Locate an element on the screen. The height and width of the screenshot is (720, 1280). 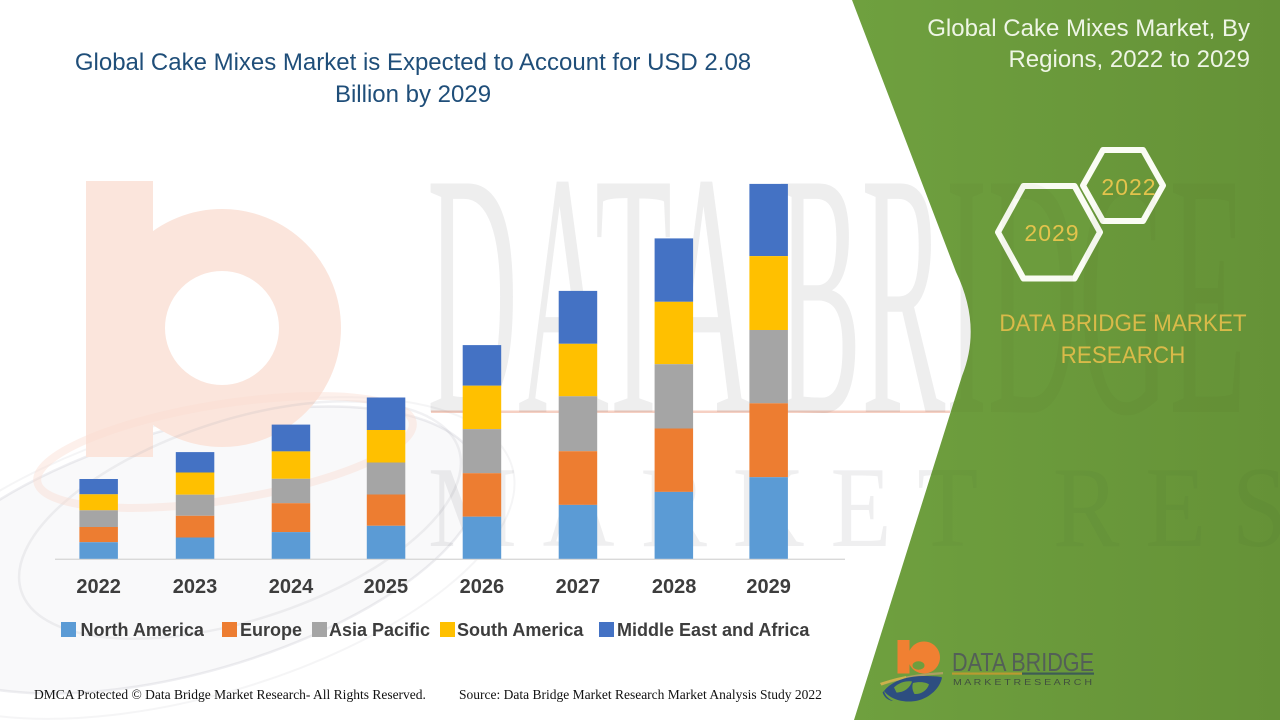
svg-text: M A R K E T R E S E A R C H is located at coordinates (1022, 682).